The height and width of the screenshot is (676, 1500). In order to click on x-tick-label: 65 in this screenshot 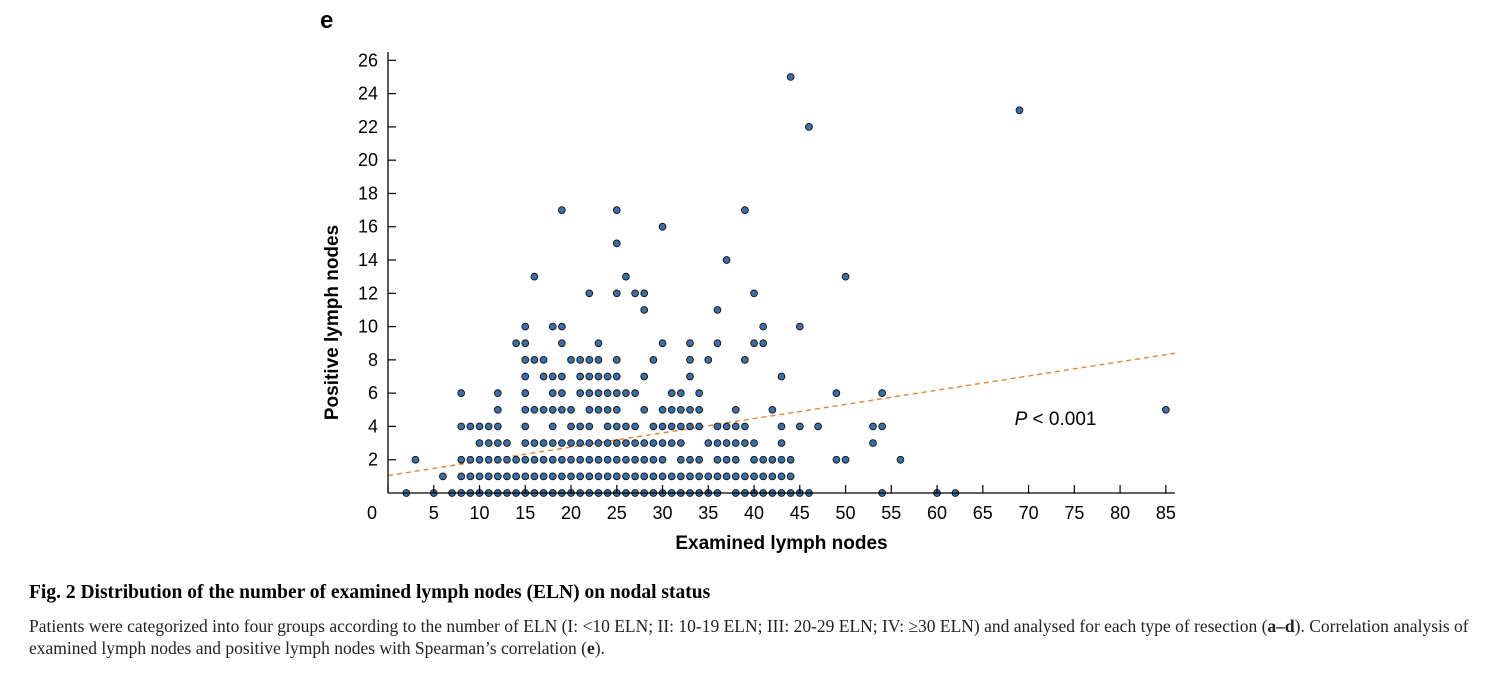, I will do `click(983, 513)`.